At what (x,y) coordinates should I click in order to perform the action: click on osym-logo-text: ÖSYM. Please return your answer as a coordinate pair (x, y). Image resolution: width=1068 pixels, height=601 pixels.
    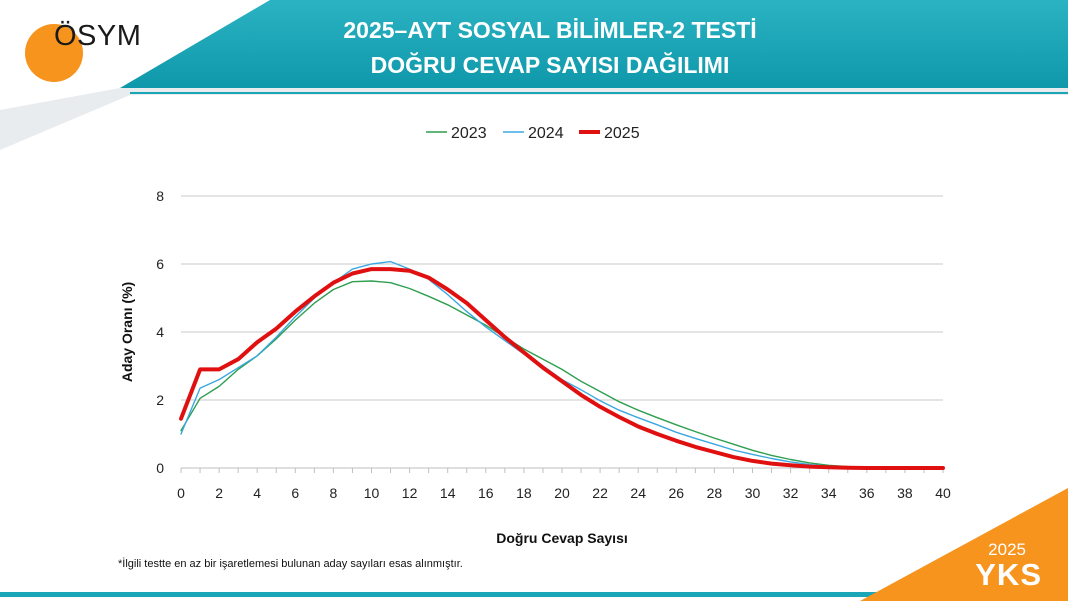
    Looking at the image, I should click on (98, 36).